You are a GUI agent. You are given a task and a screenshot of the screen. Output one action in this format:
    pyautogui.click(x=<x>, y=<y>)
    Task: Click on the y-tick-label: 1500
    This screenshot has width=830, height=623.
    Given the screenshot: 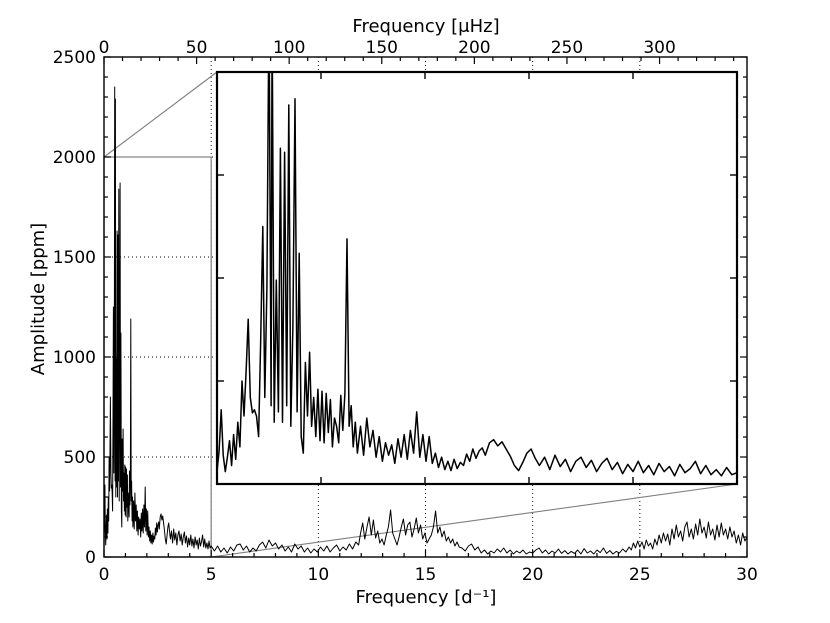 What is the action you would take?
    pyautogui.click(x=74, y=258)
    